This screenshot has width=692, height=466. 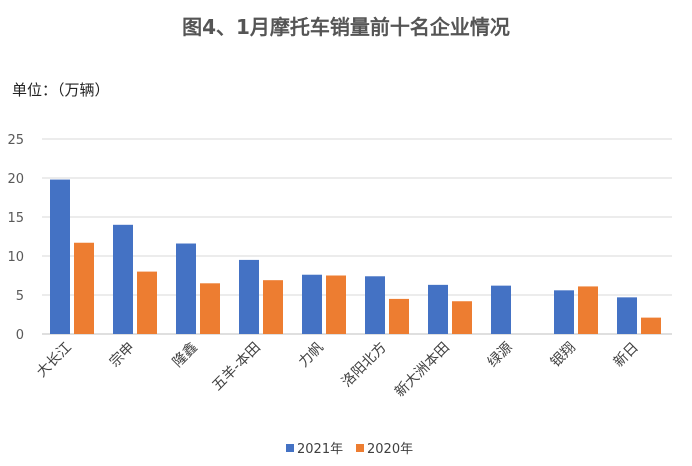 What do you see at coordinates (20, 335) in the screenshot?
I see `y-tick-label: 0` at bounding box center [20, 335].